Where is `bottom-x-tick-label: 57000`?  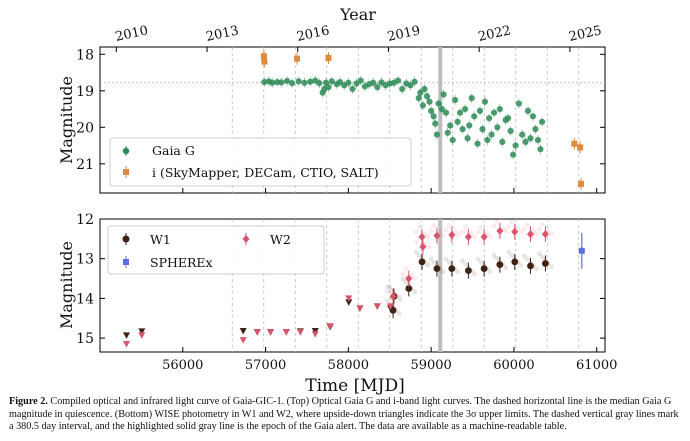 bottom-x-tick-label: 57000 is located at coordinates (265, 365).